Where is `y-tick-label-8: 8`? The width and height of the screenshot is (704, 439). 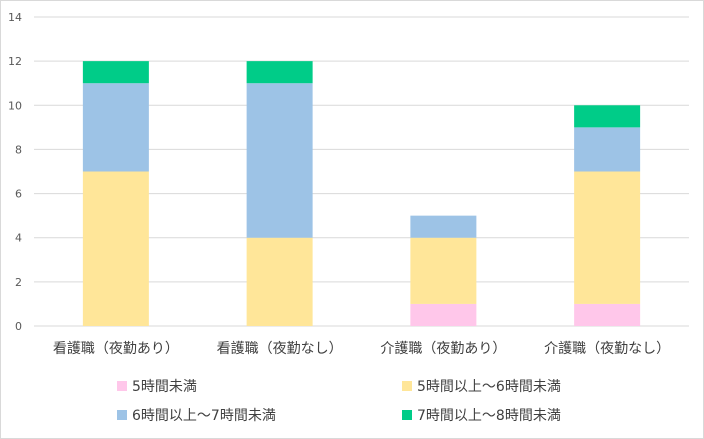
y-tick-label-8: 8 is located at coordinates (18, 149).